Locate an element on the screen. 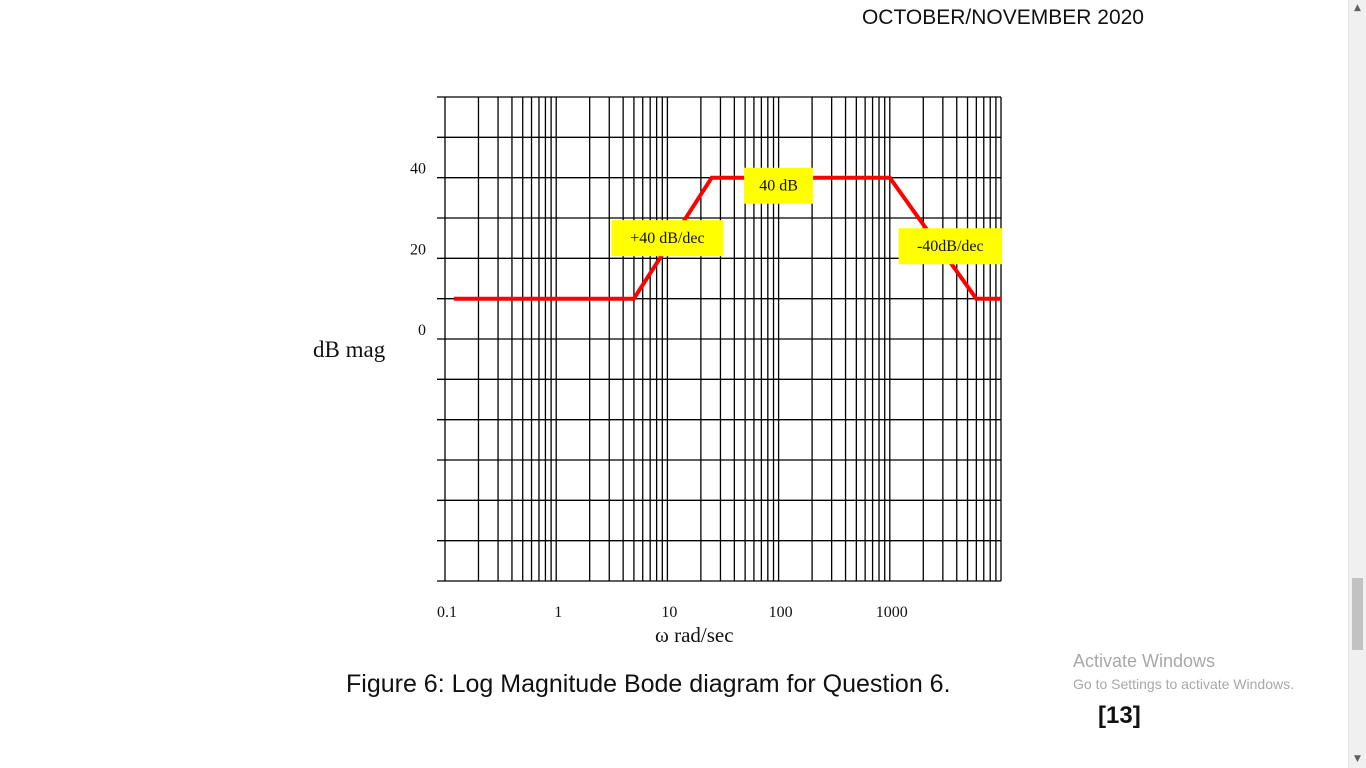  x-axis-label: ω rad/sec is located at coordinates (694, 635).